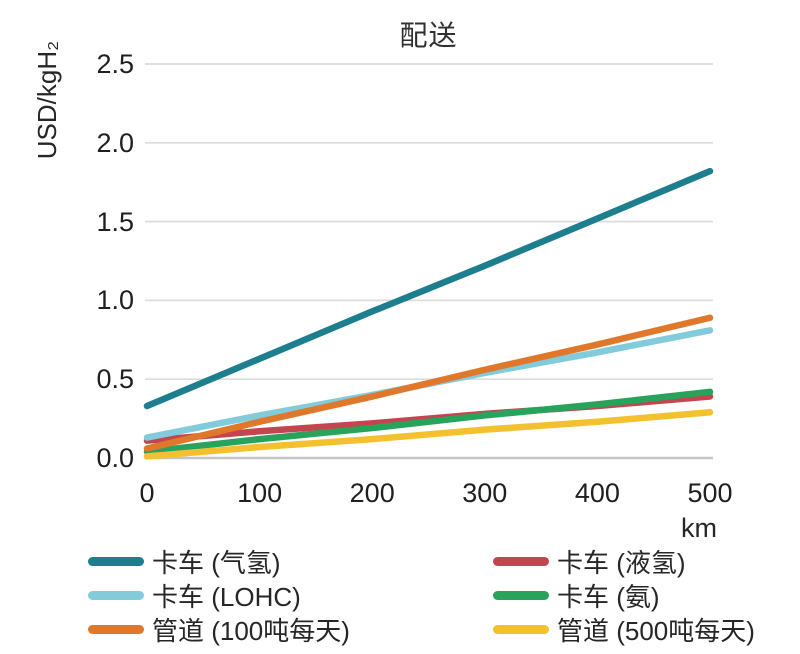 Image resolution: width=800 pixels, height=654 pixels. What do you see at coordinates (115, 379) in the screenshot?
I see `y-tick-label: 0.5` at bounding box center [115, 379].